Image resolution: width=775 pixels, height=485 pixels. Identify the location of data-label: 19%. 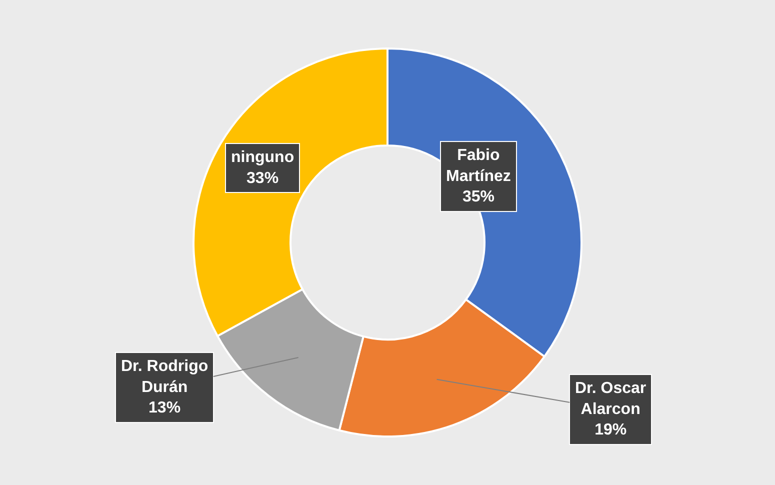
(610, 430).